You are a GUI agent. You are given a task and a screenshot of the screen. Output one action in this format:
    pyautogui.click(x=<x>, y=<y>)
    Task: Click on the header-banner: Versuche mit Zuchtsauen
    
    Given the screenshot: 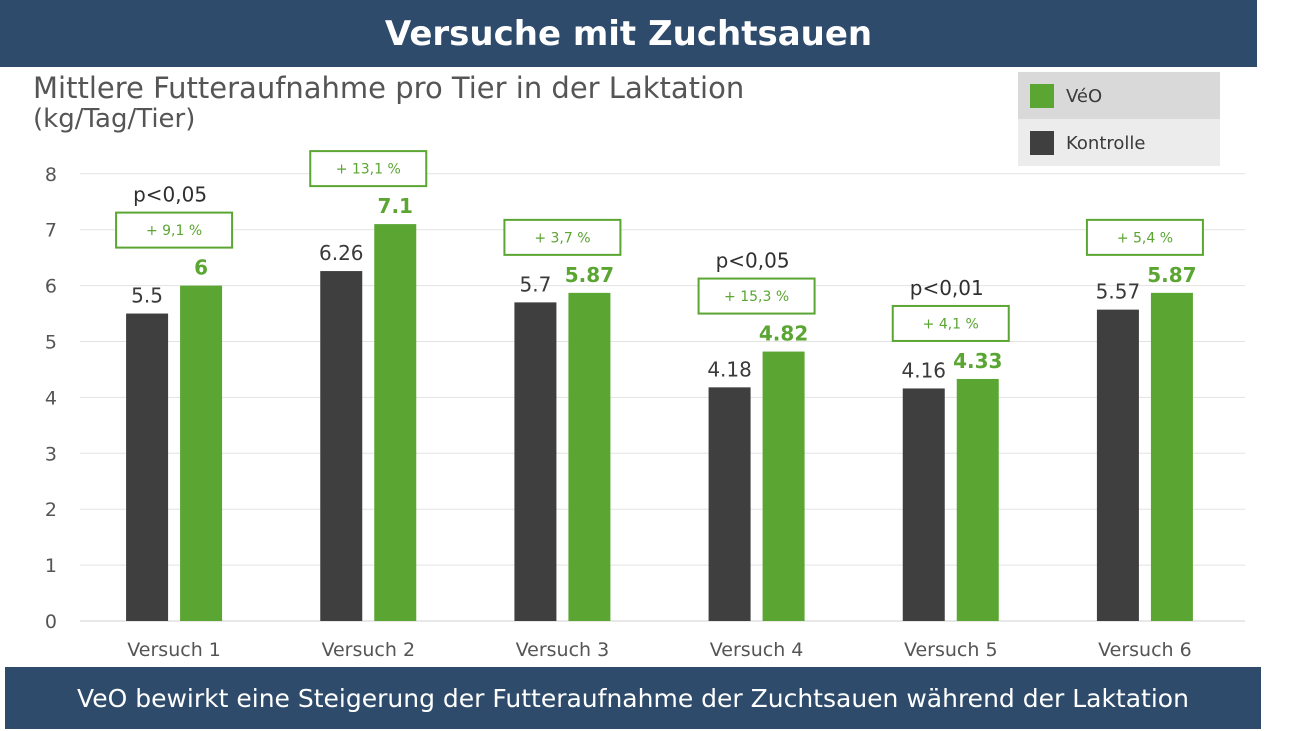 What is the action you would take?
    pyautogui.click(x=628, y=33)
    